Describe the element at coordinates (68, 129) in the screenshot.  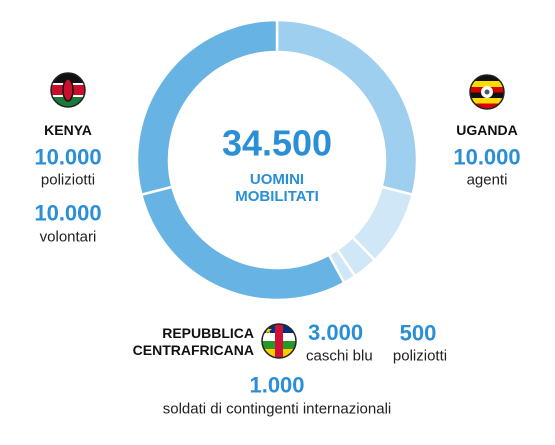
I see `country-name: KENYA` at that location.